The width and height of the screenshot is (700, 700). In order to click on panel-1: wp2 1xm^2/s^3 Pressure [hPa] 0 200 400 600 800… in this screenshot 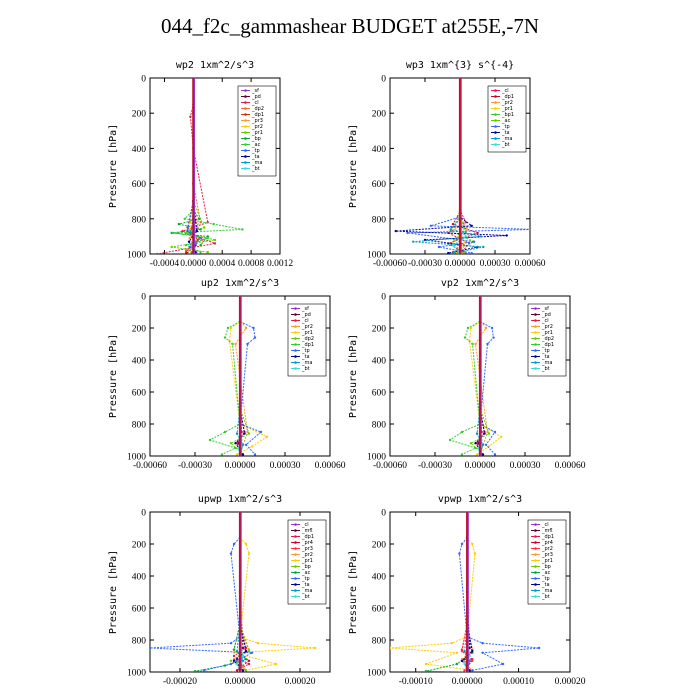, I will do `click(200, 164)`.